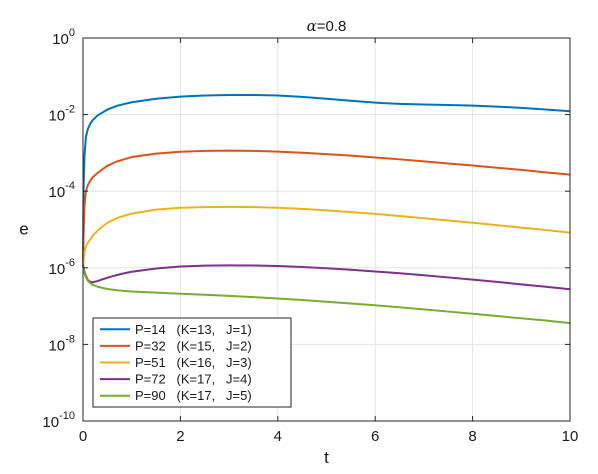 This screenshot has height=474, width=598. I want to click on legend-entry: P=51 (K=16, J=3), so click(193, 362).